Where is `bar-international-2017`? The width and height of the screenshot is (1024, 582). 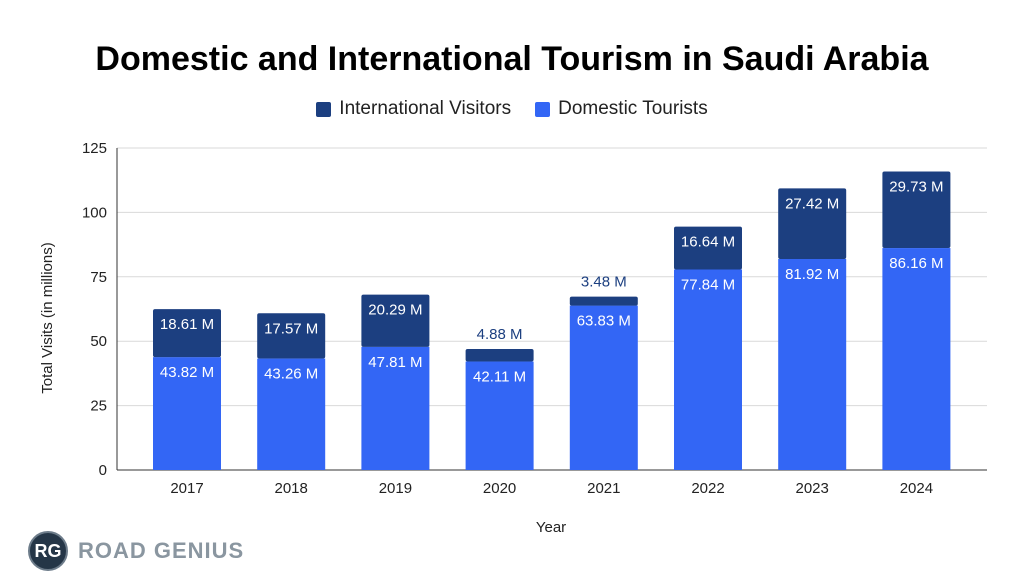
bar-international-2017 is located at coordinates (187, 333).